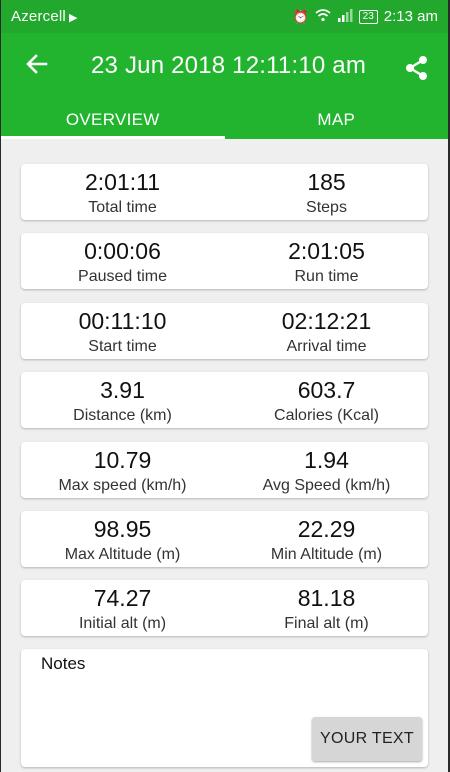  Describe the element at coordinates (122, 390) in the screenshot. I see `stat-value: 3.91` at that location.